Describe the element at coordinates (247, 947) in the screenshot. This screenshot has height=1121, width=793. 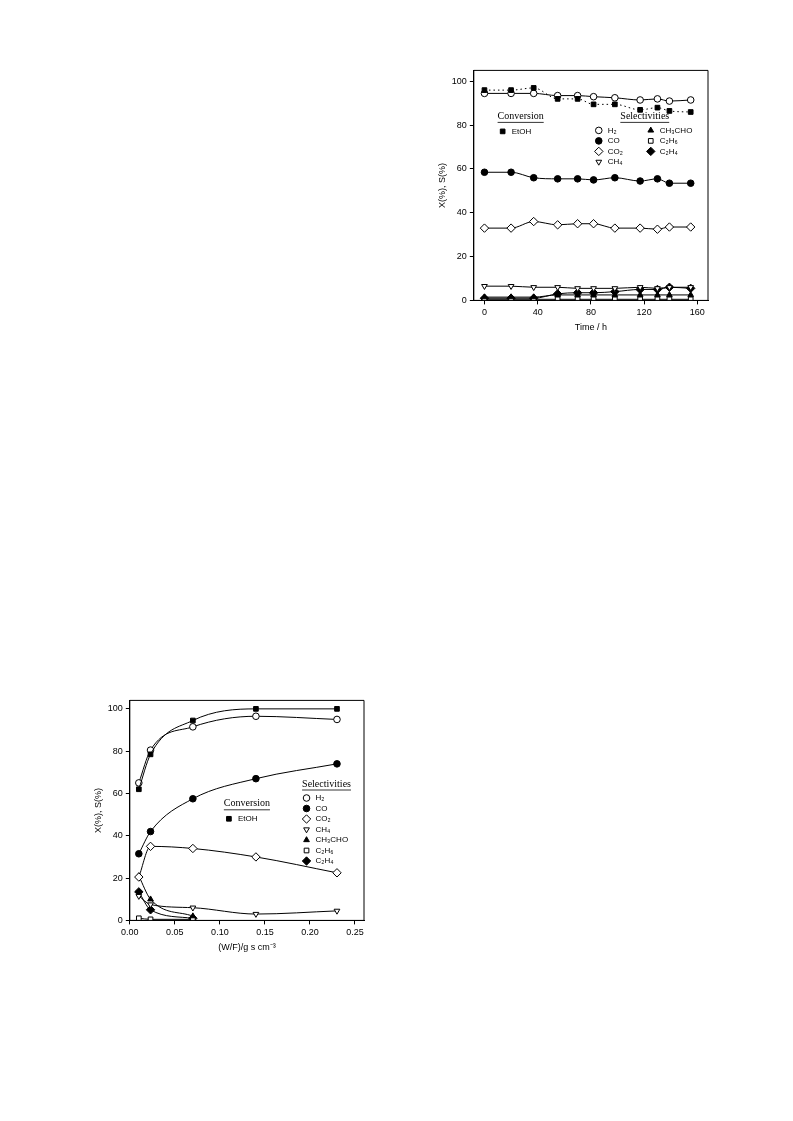
I see `x-axis-title: (W/F)/g s cm⁻³` at that location.